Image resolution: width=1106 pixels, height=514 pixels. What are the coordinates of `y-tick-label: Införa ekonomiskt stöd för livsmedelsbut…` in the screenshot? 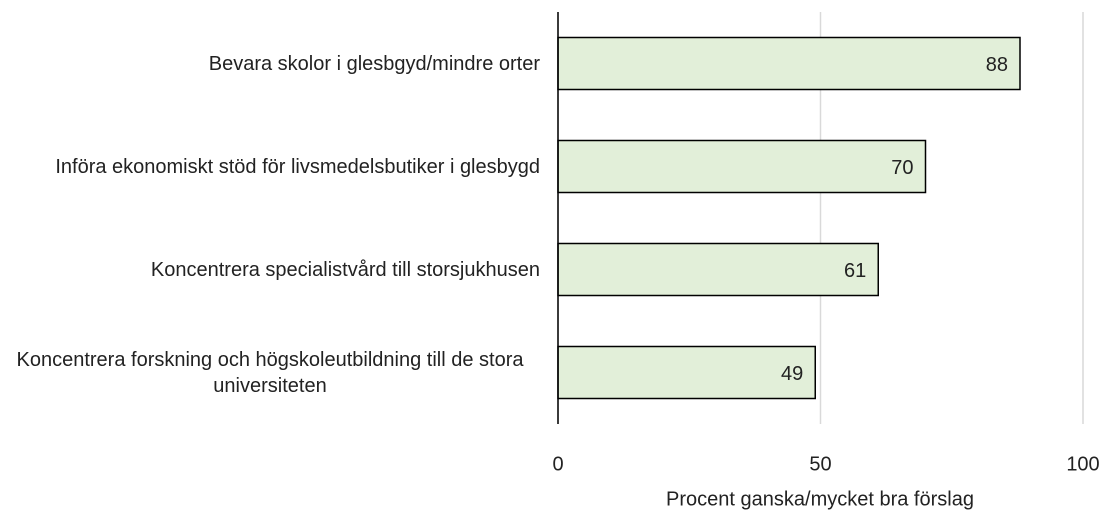 It's located at (297, 166).